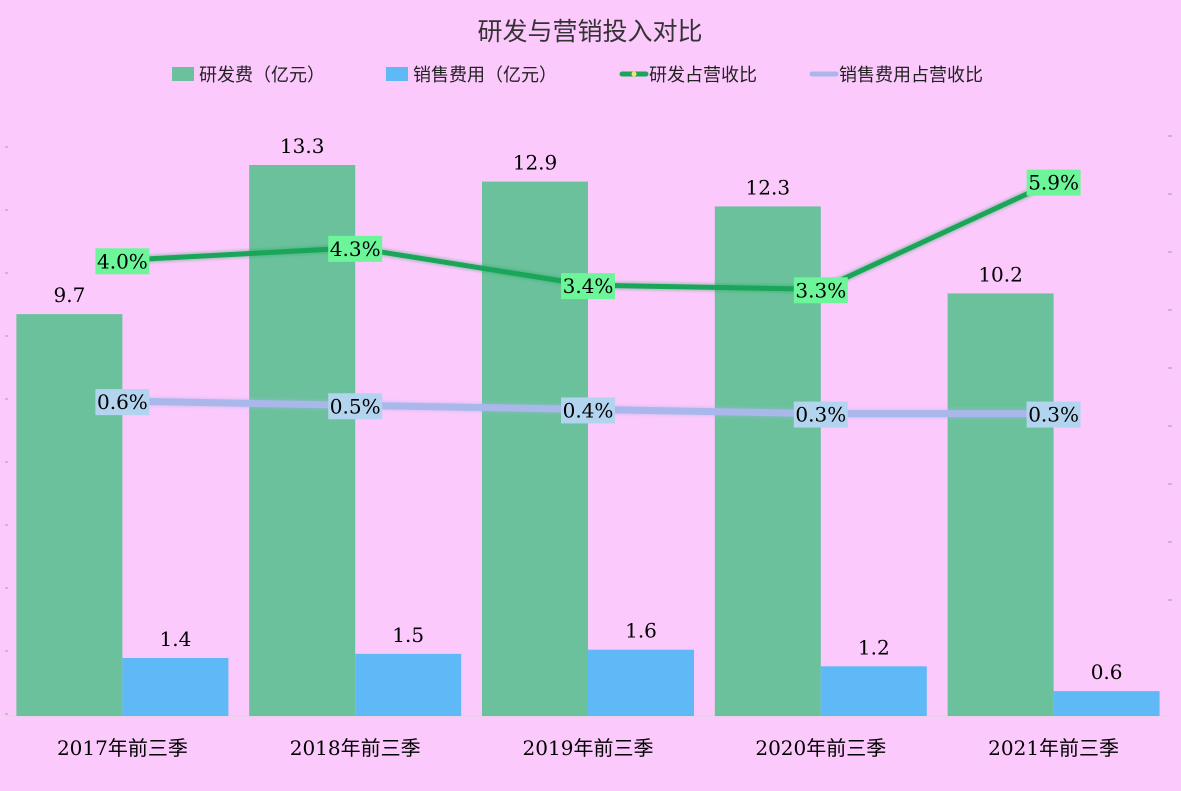  I want to click on x-tick-label: 2021年前三季, so click(1053, 748).